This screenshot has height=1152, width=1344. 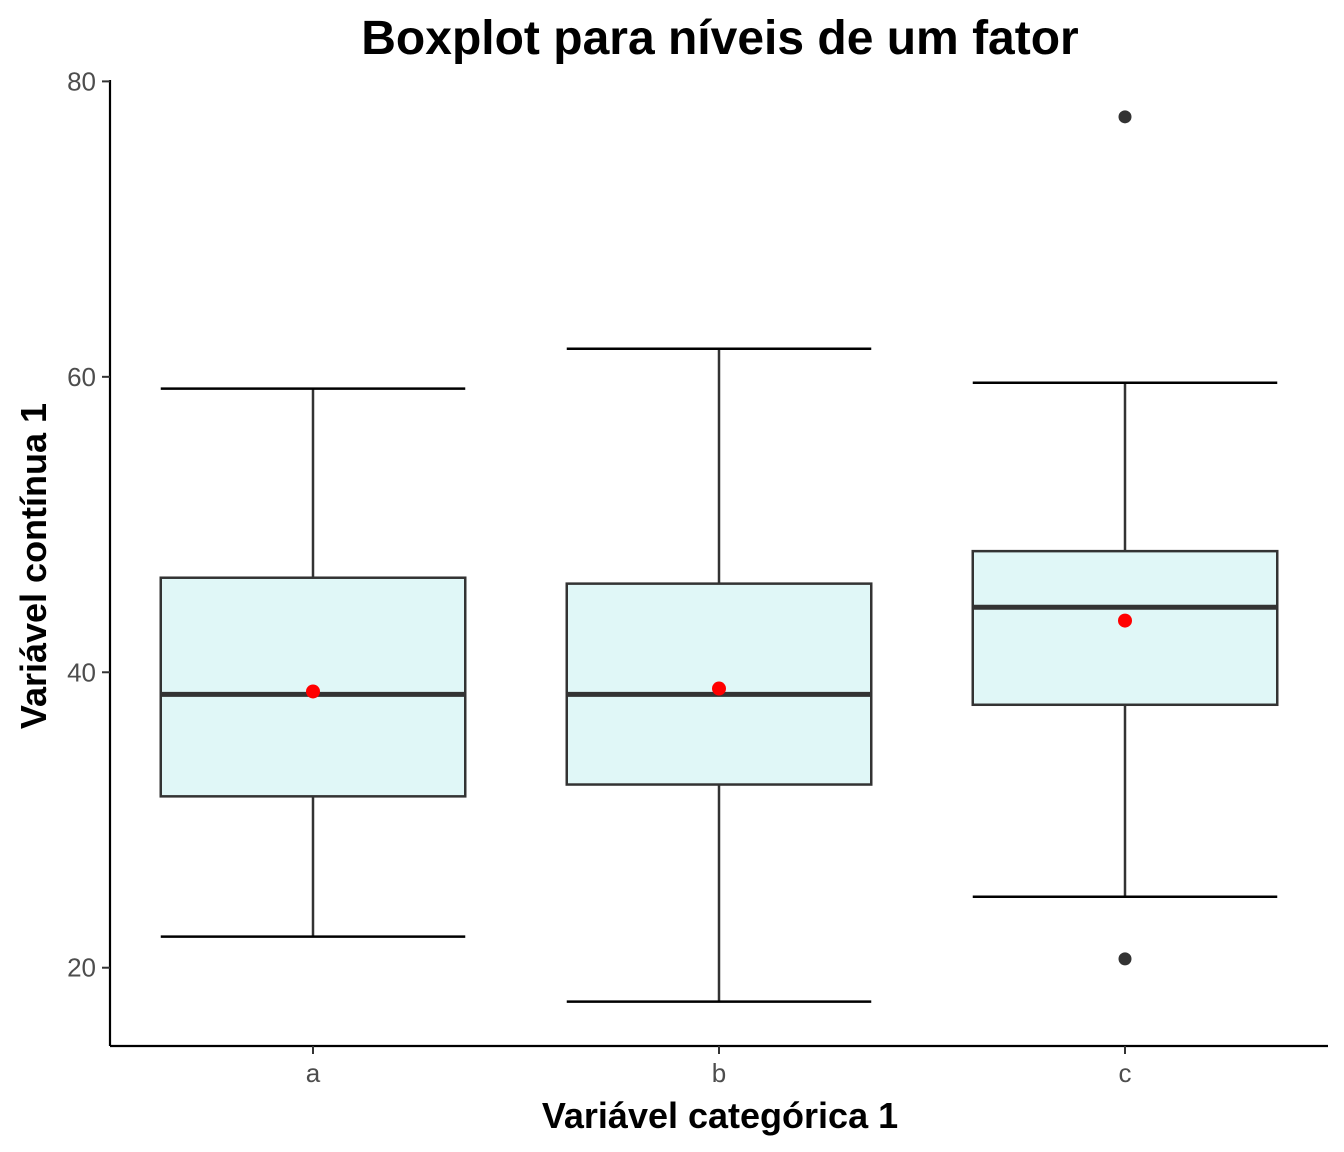 I want to click on y-tick-label: 20, so click(x=81, y=968).